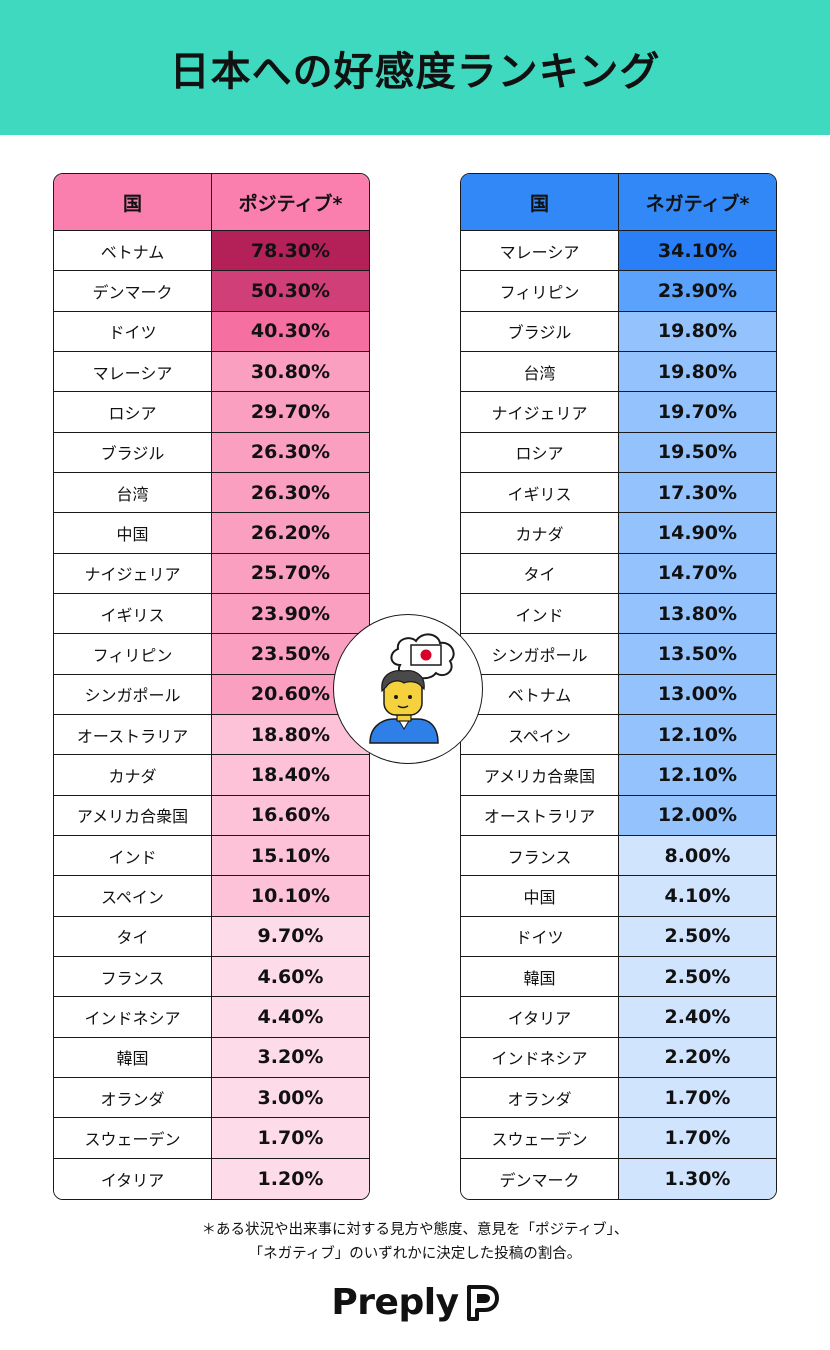 This screenshot has width=830, height=1350. What do you see at coordinates (290, 976) in the screenshot?
I see `positive-value-cell: 4.60%` at bounding box center [290, 976].